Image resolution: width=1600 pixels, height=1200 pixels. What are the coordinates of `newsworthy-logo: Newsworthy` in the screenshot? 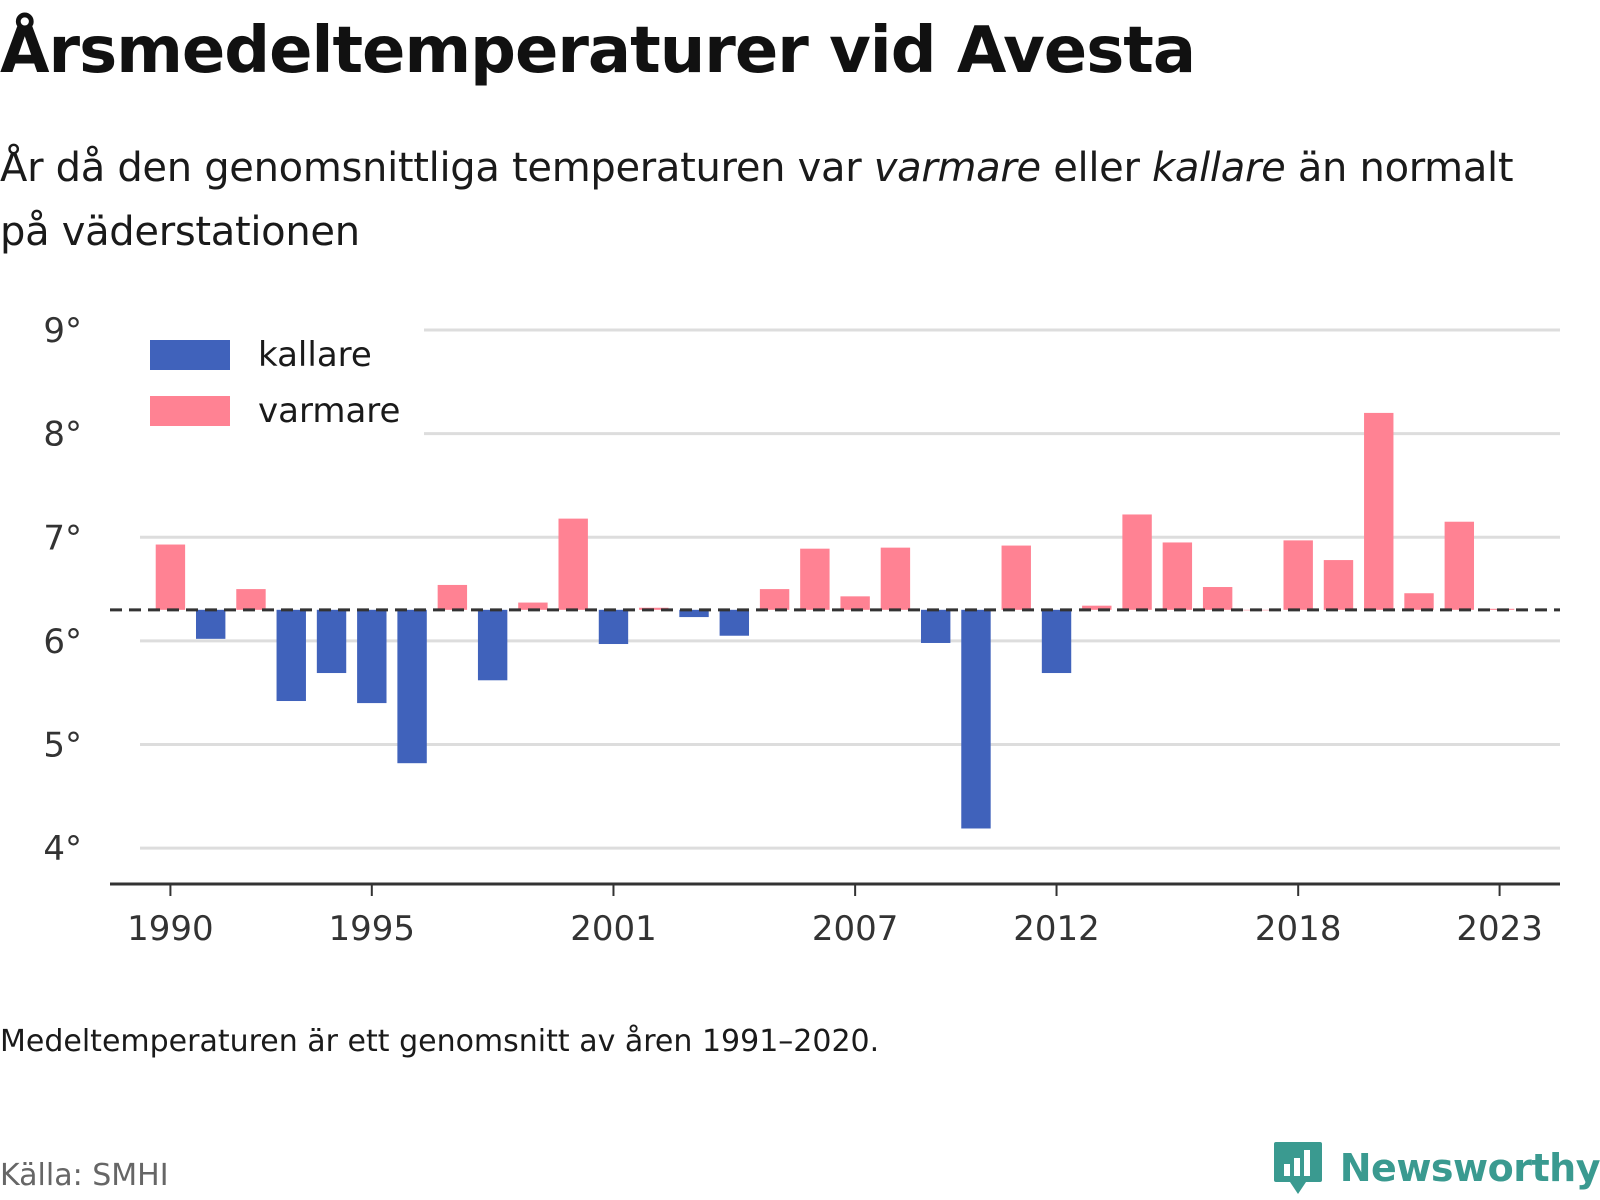 It's located at (1436, 1168).